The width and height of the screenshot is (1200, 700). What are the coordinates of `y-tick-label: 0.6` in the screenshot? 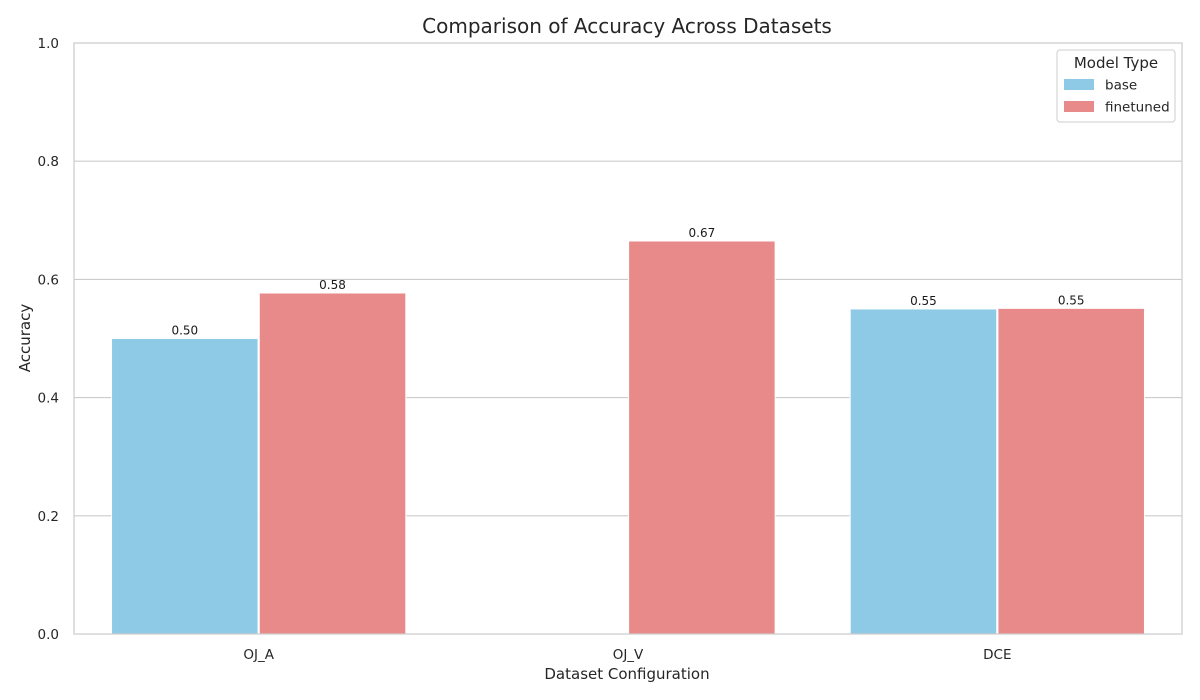 It's located at (48, 280).